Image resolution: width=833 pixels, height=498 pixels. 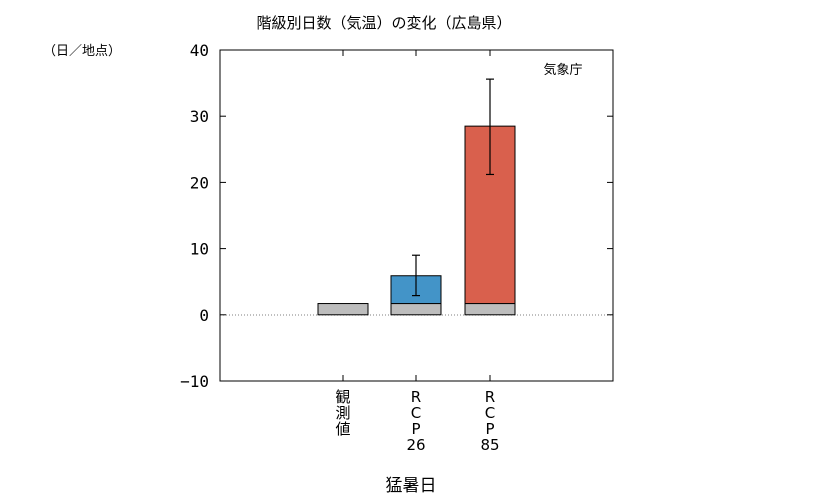 What do you see at coordinates (82, 51) in the screenshot?
I see `y-axis-label: （日／地点）` at bounding box center [82, 51].